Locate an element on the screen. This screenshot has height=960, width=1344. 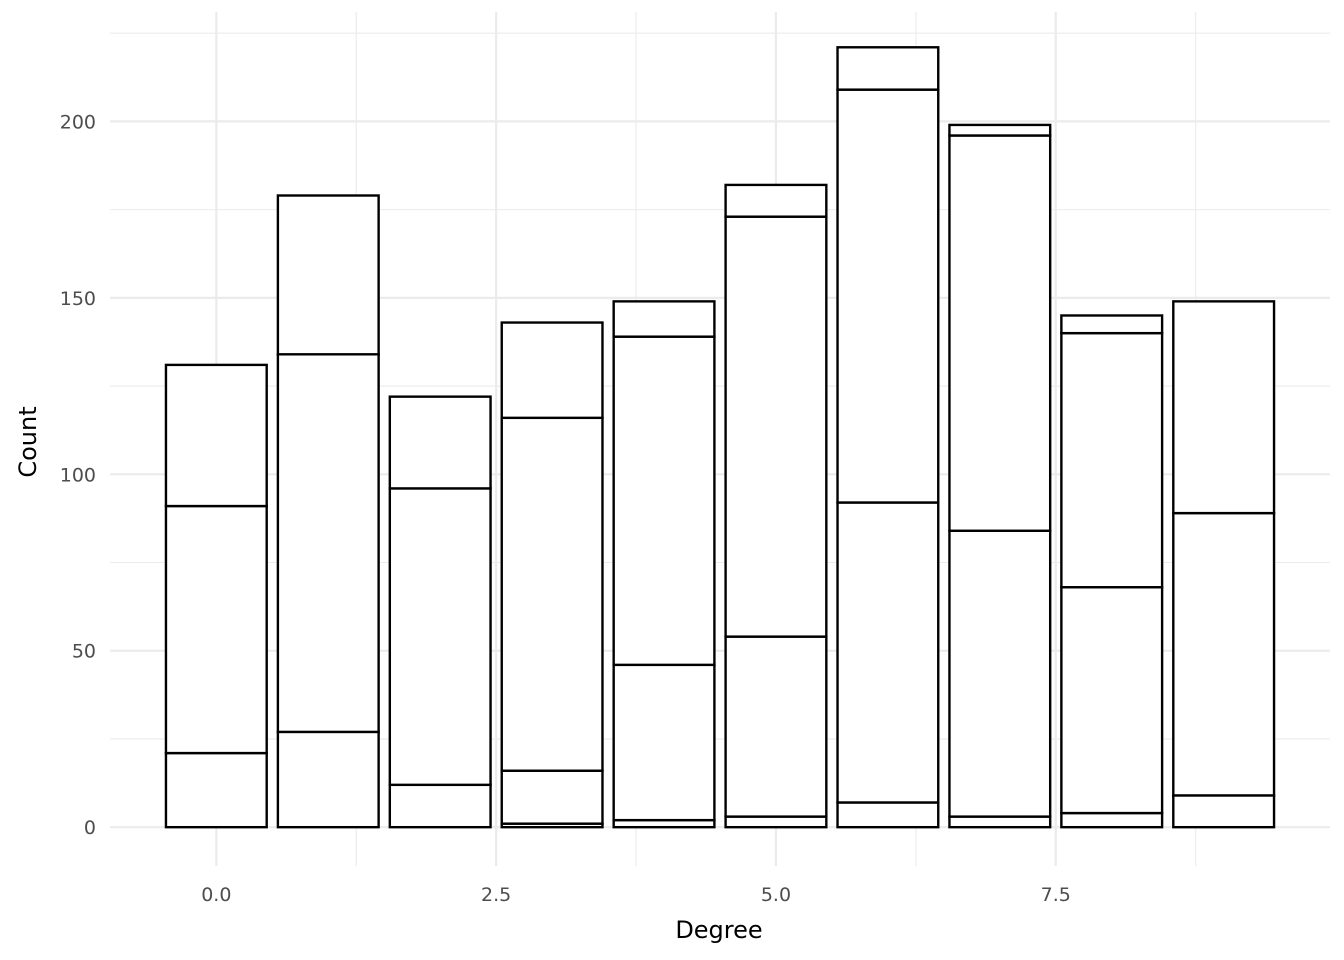
y-axis-tick-labels: 0 50 100 150 200 is located at coordinates (78, 475).